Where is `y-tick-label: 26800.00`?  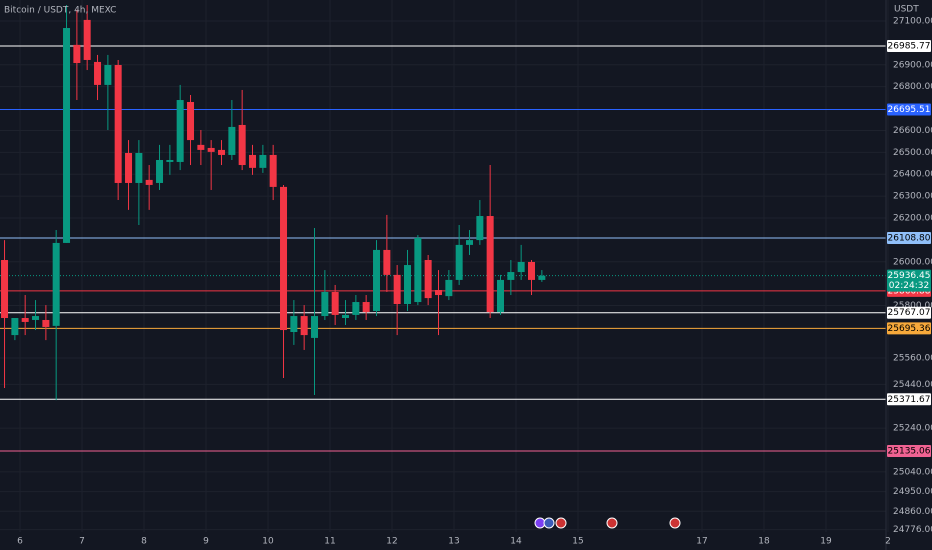
y-tick-label: 26800.00 is located at coordinates (912, 87).